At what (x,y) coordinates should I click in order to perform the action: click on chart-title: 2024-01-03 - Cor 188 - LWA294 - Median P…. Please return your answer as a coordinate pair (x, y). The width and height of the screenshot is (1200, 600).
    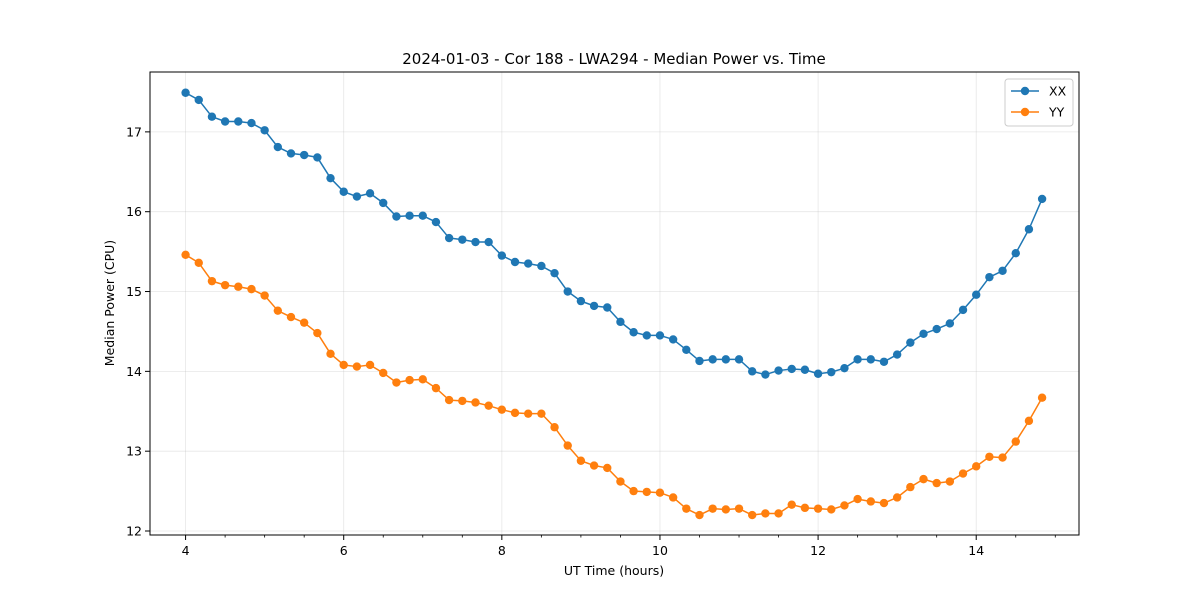
    Looking at the image, I should click on (614, 59).